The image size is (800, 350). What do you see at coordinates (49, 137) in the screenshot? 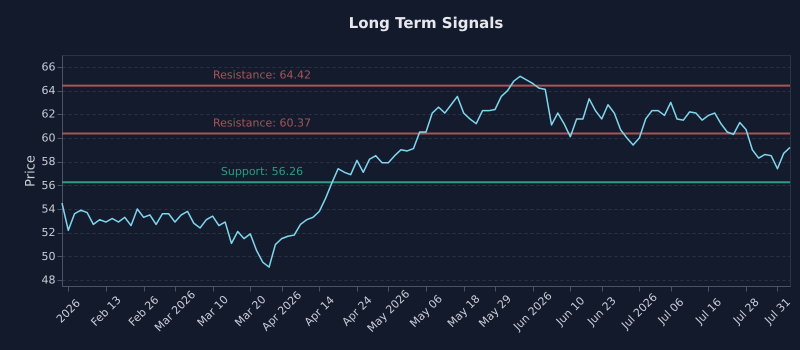
I see `y-tick-label: 60` at bounding box center [49, 137].